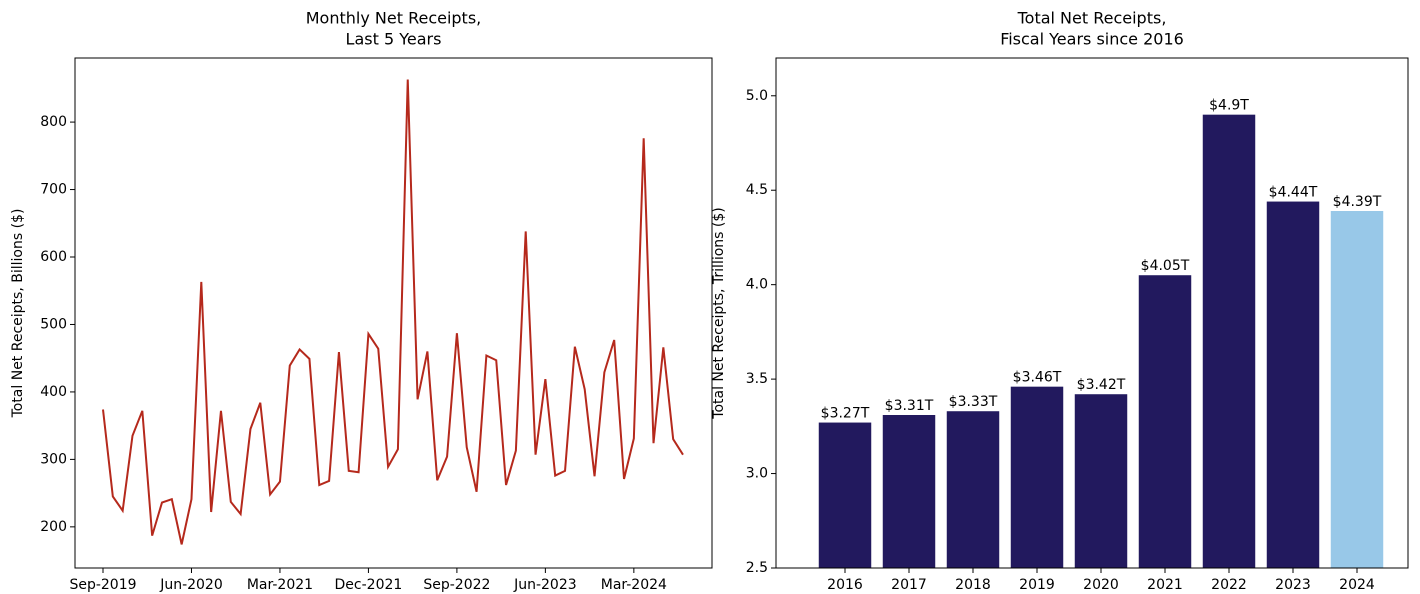 The width and height of the screenshot is (1420, 594). What do you see at coordinates (1101, 585) in the screenshot?
I see `x-tick-label: 2020` at bounding box center [1101, 585].